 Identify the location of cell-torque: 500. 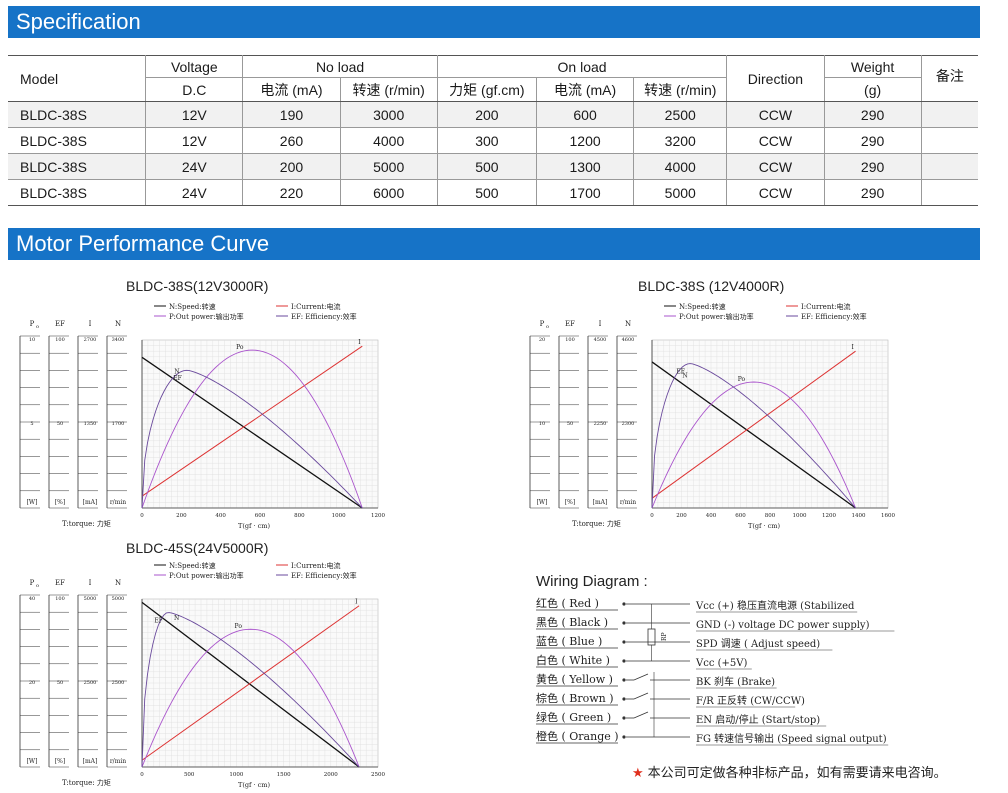
(486, 166).